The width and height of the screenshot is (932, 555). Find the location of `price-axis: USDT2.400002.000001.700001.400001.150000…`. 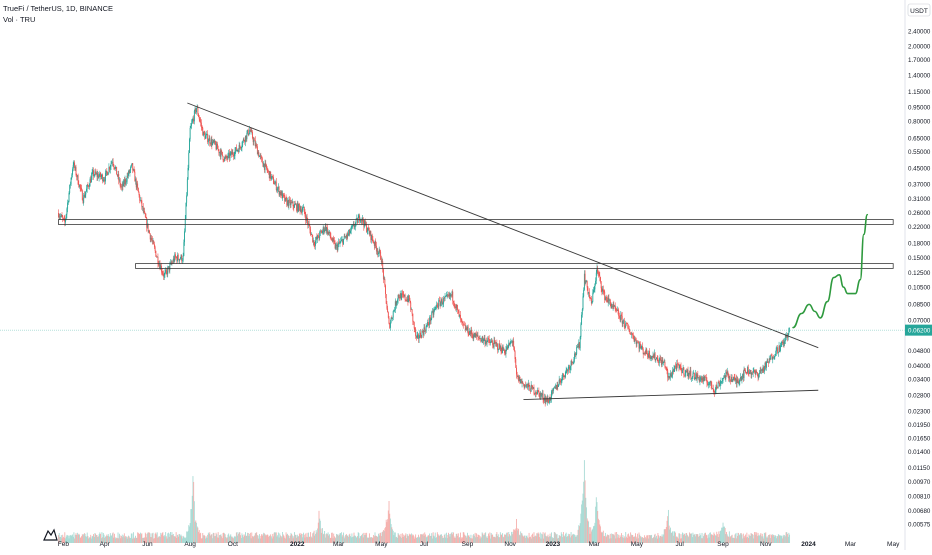

price-axis: USDT2.400002.000001.700001.400001.150000… is located at coordinates (918, 275).